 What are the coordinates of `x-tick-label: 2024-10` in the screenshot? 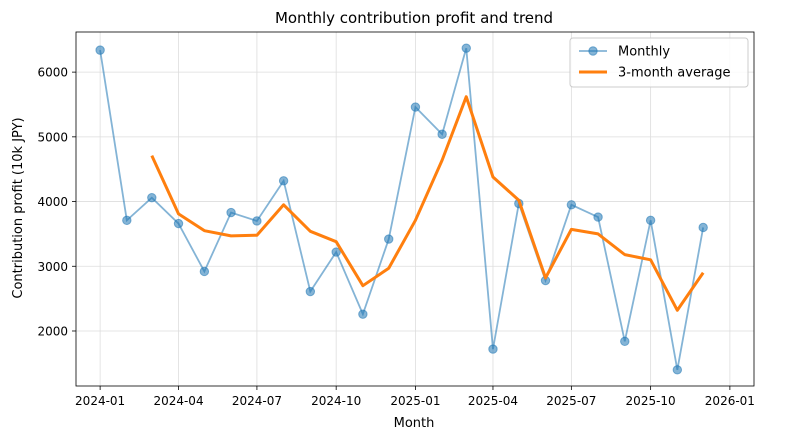 It's located at (336, 401).